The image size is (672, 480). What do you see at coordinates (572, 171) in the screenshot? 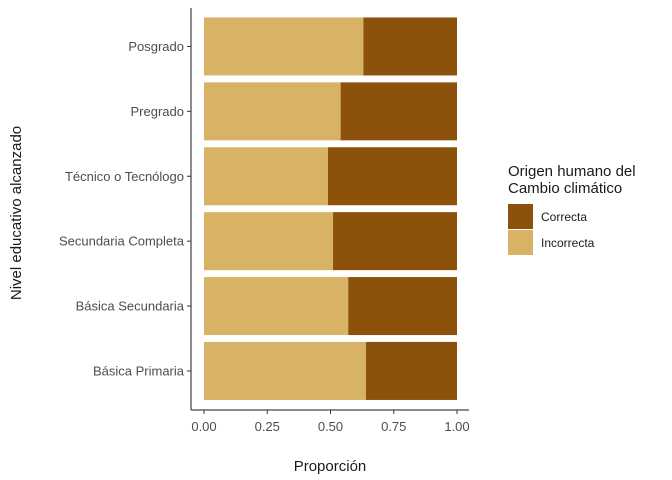
I see `legend-title-line-1: Origen humano del` at bounding box center [572, 171].